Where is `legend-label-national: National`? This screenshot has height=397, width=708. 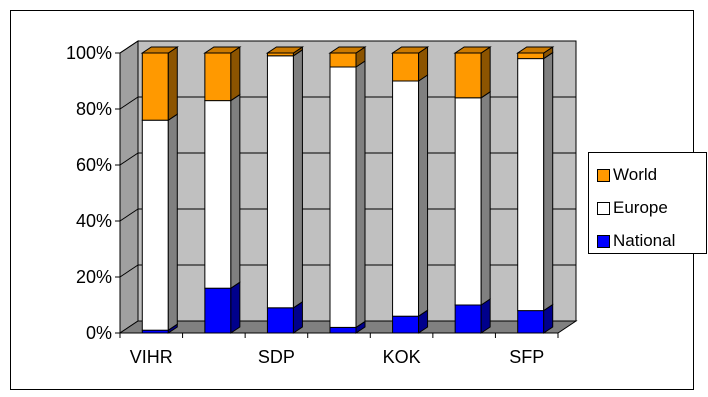
legend-label-national: National is located at coordinates (644, 240).